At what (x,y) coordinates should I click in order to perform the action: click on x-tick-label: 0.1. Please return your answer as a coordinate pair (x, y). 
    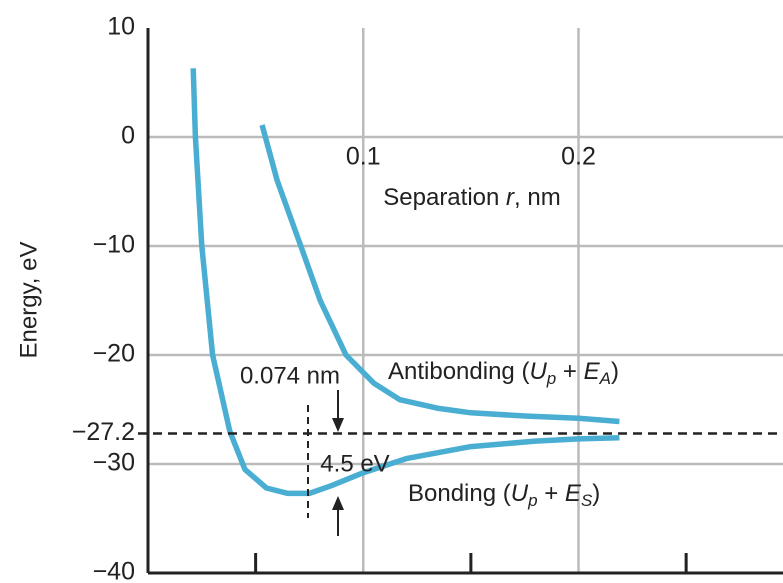
    Looking at the image, I should click on (363, 157).